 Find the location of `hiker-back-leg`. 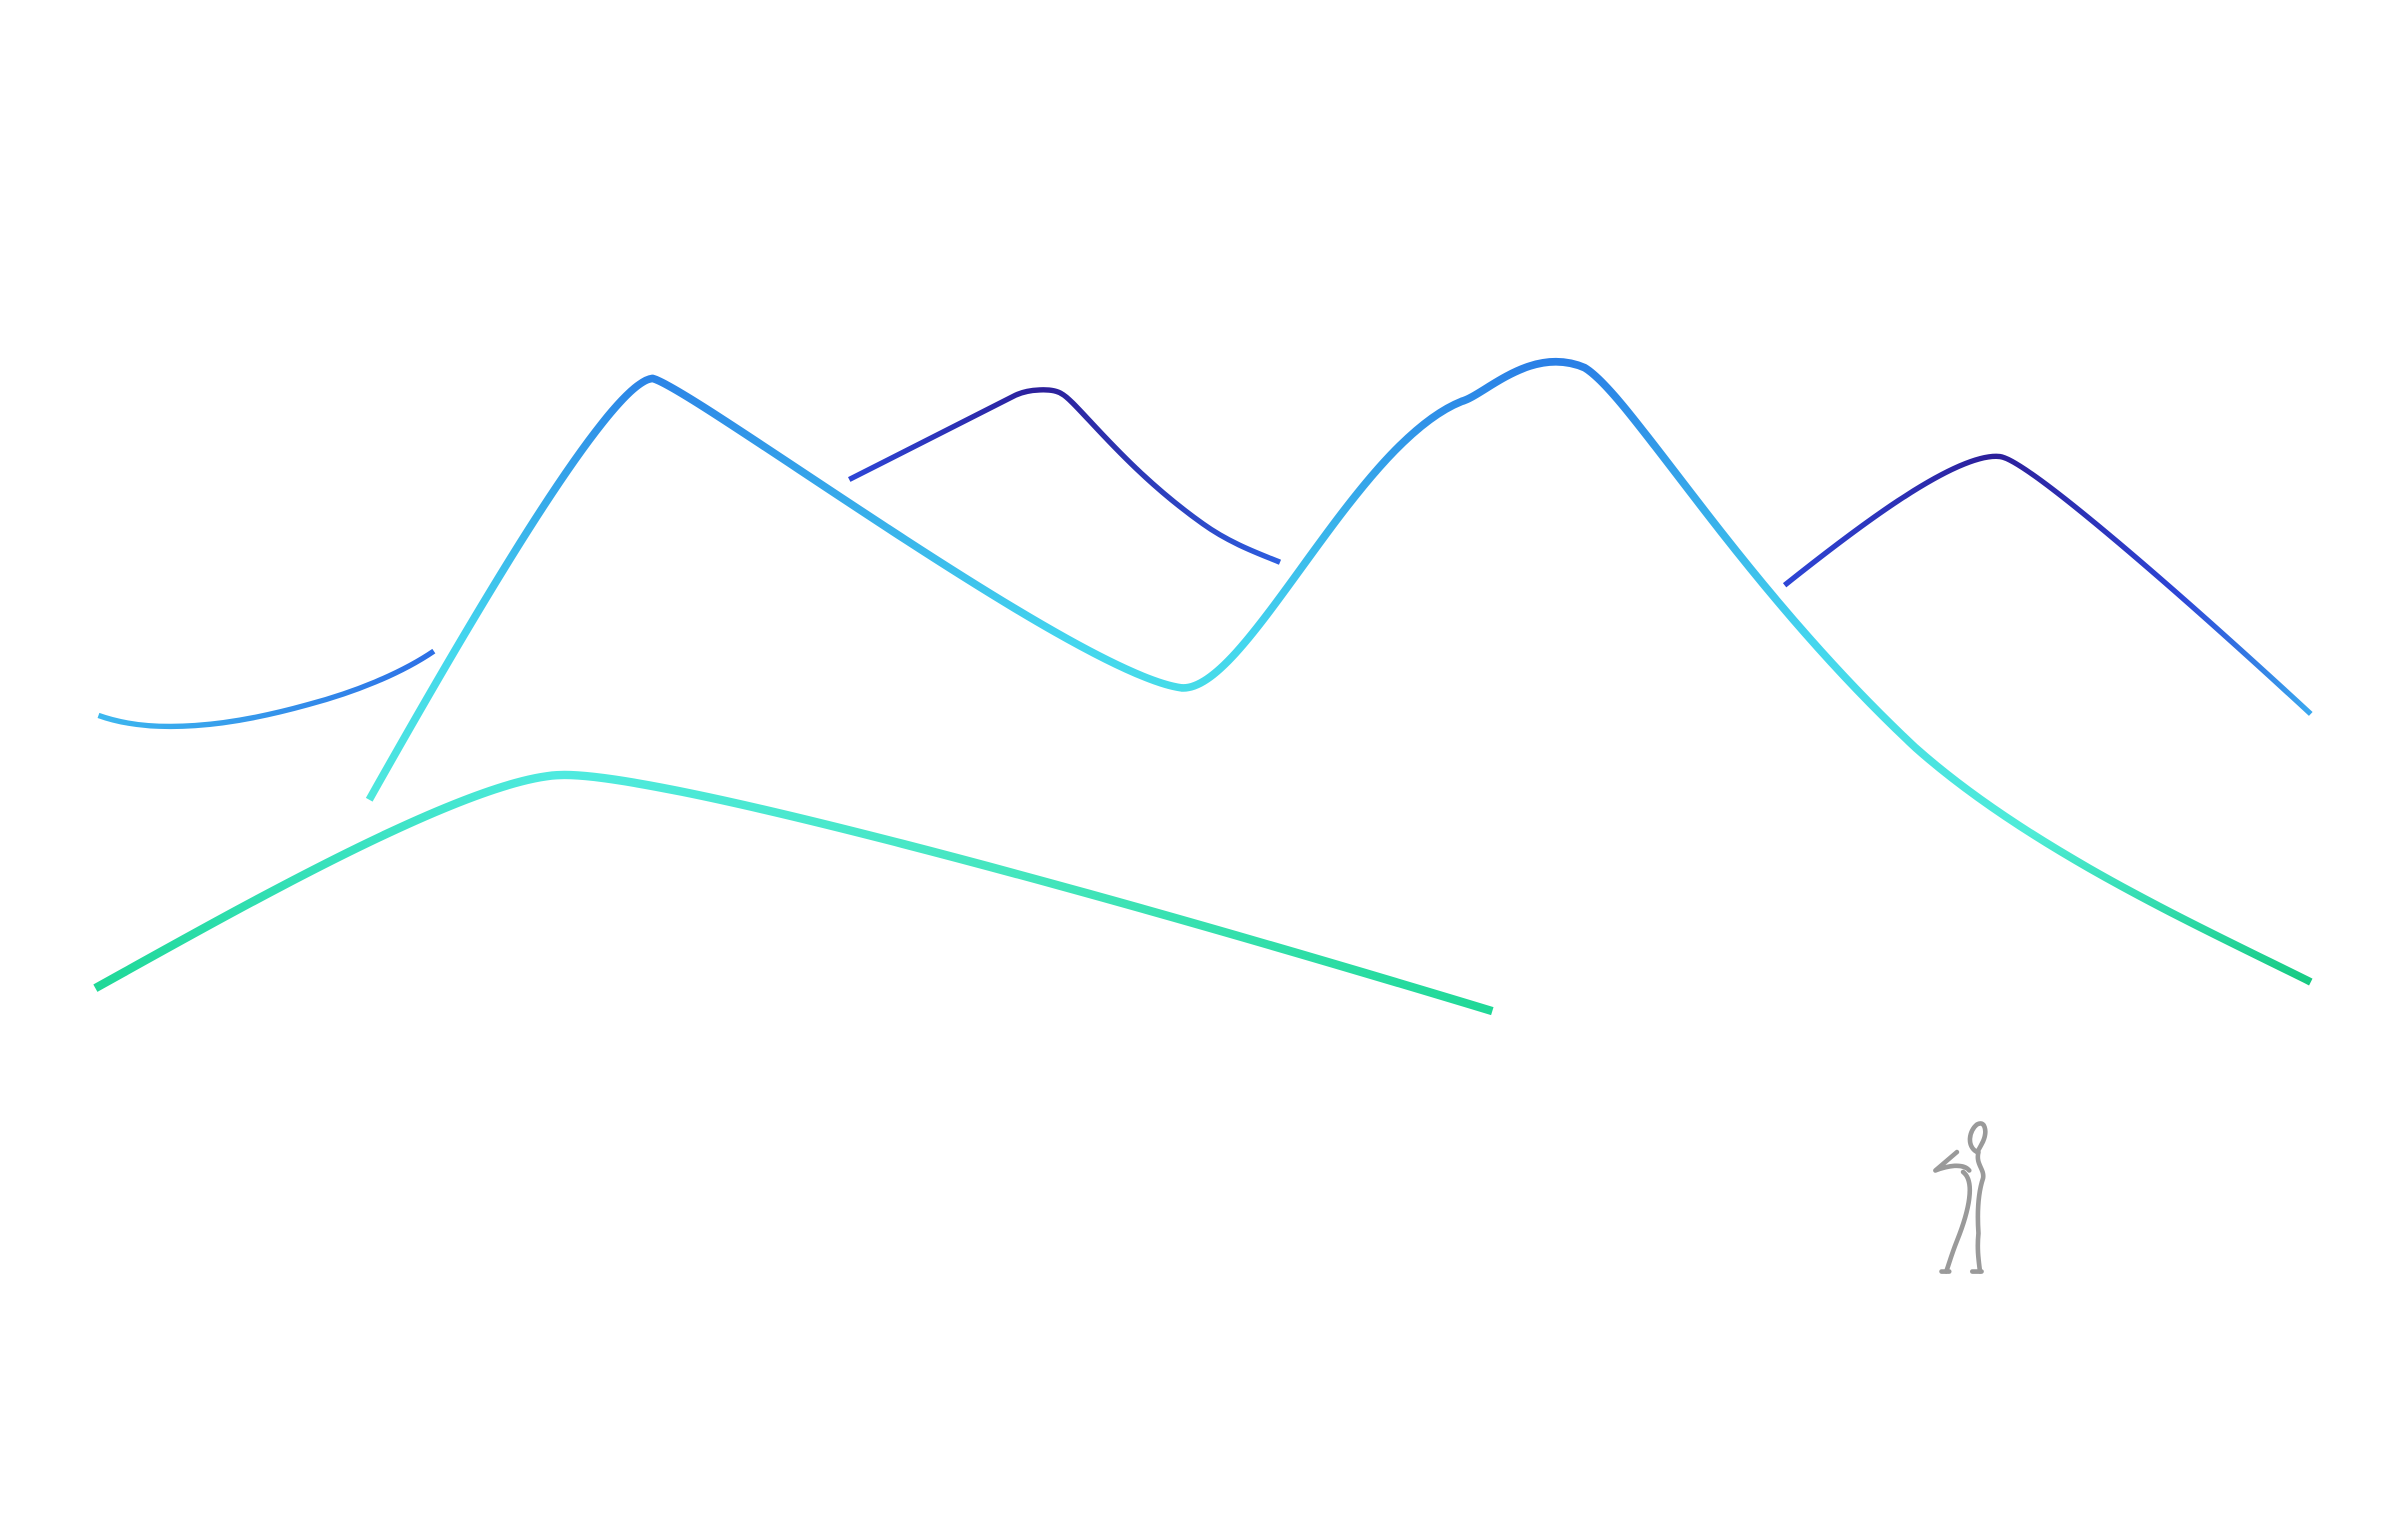

hiker-back-leg is located at coordinates (1957, 1221).